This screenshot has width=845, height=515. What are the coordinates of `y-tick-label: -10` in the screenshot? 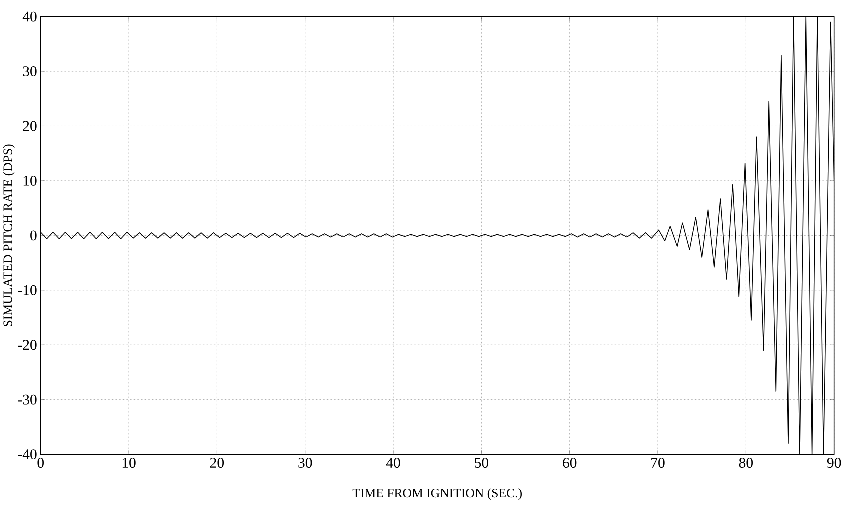 It's located at (27, 290).